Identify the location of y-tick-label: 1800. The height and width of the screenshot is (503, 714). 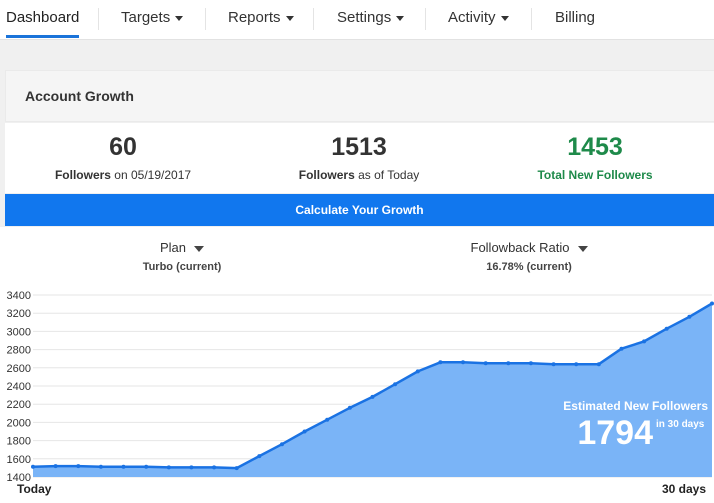
(19, 442).